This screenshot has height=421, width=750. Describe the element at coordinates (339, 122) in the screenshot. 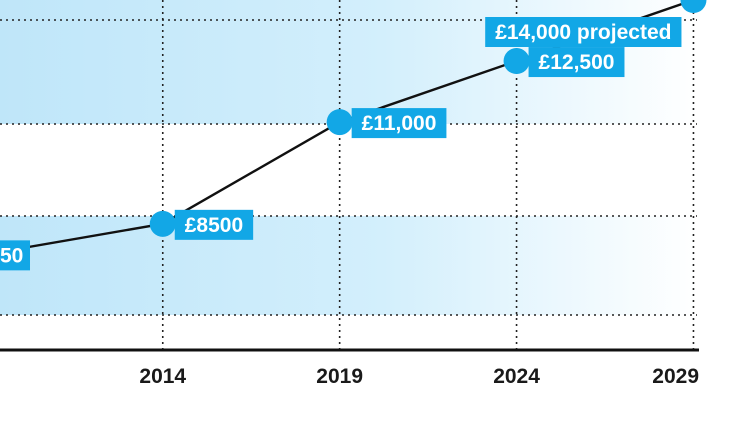

I see `data-point-2019` at that location.